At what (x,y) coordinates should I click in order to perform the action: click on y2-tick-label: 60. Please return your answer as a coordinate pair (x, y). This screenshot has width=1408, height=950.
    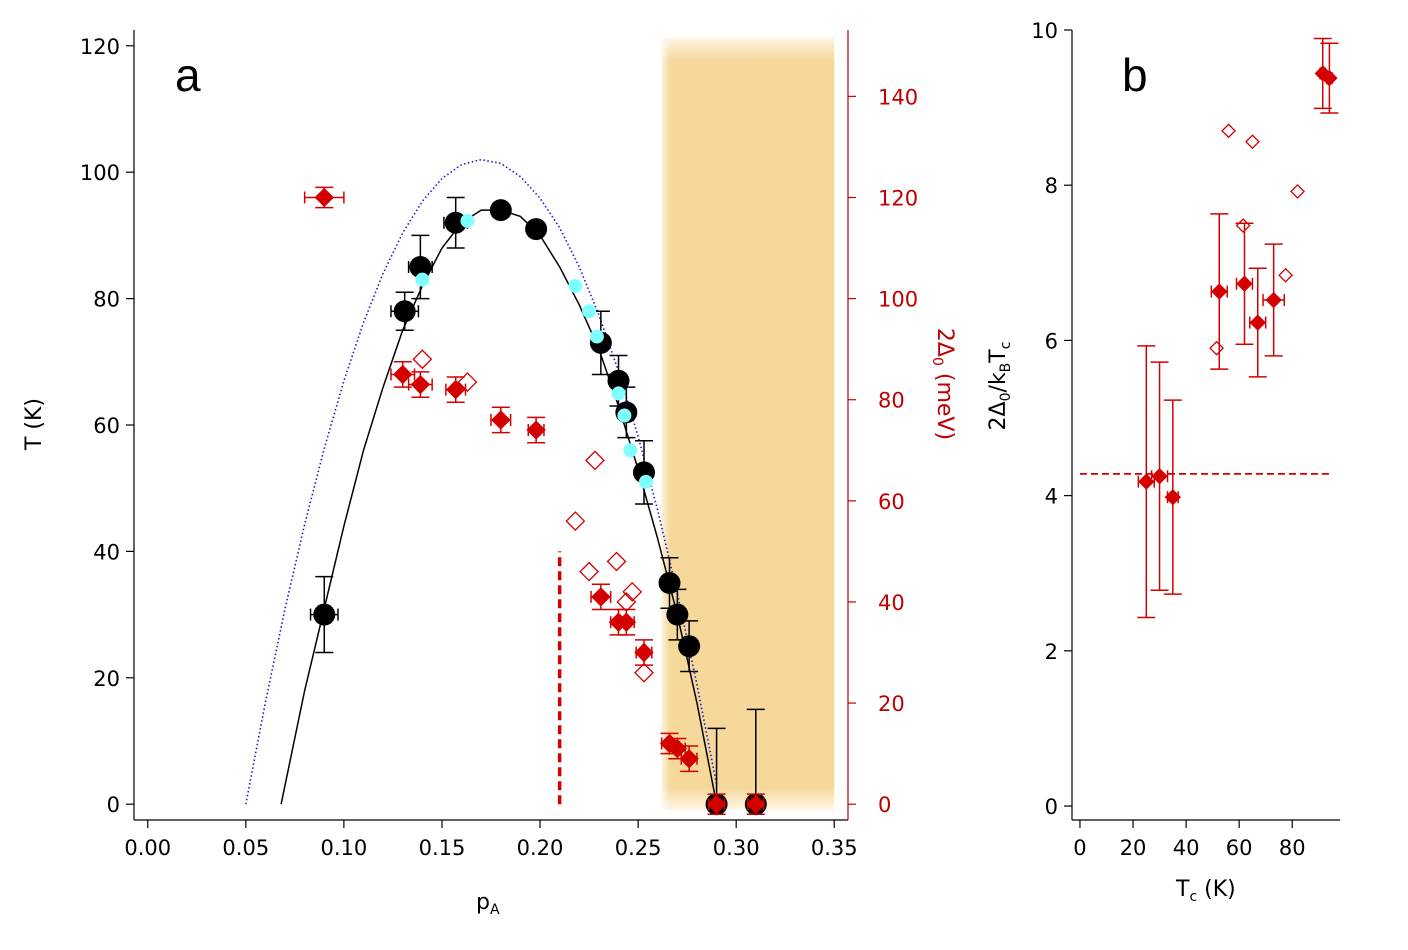
    Looking at the image, I should click on (891, 502).